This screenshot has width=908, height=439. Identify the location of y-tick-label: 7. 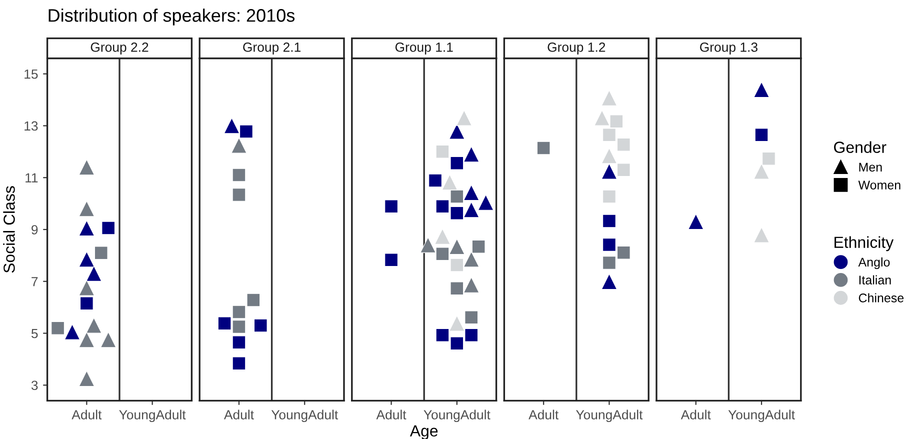
(35, 281).